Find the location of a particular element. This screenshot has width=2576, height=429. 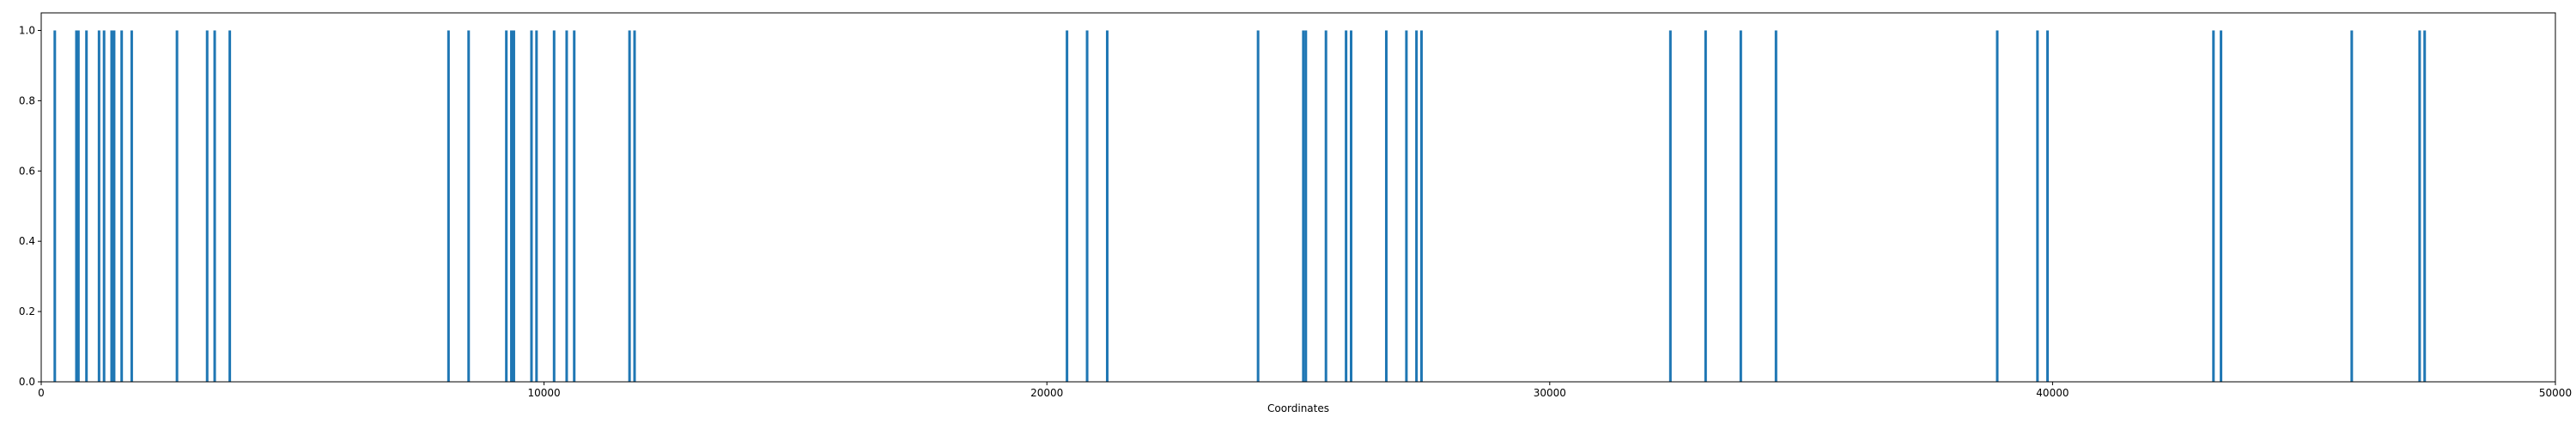

x-tick-label: 40000 is located at coordinates (2053, 393).